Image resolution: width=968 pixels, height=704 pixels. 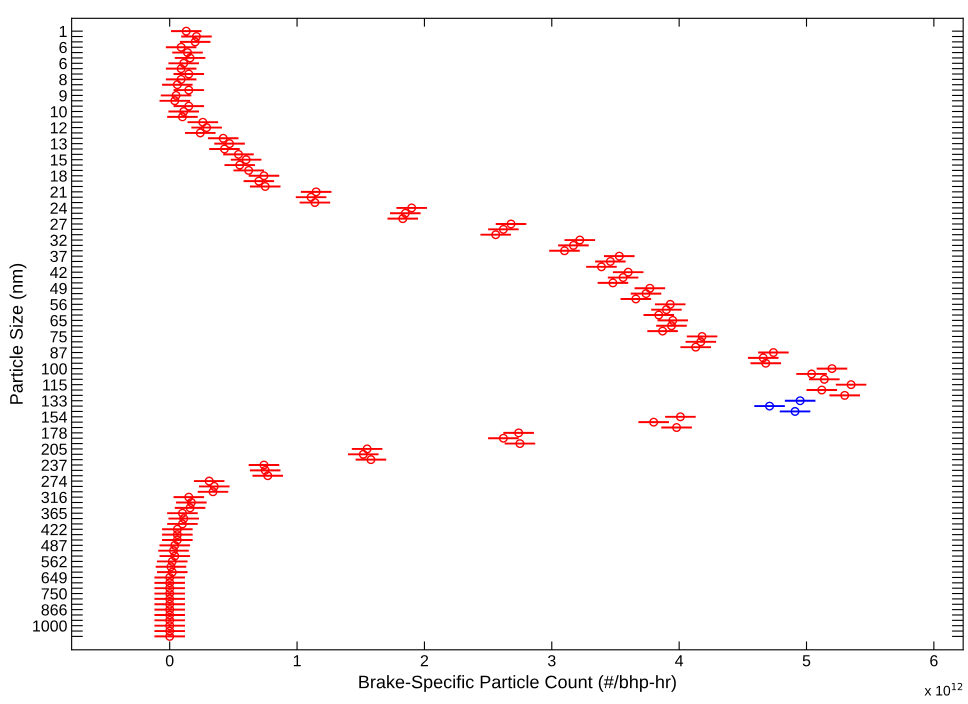 I want to click on y-tick-label: 24, so click(x=58, y=208).